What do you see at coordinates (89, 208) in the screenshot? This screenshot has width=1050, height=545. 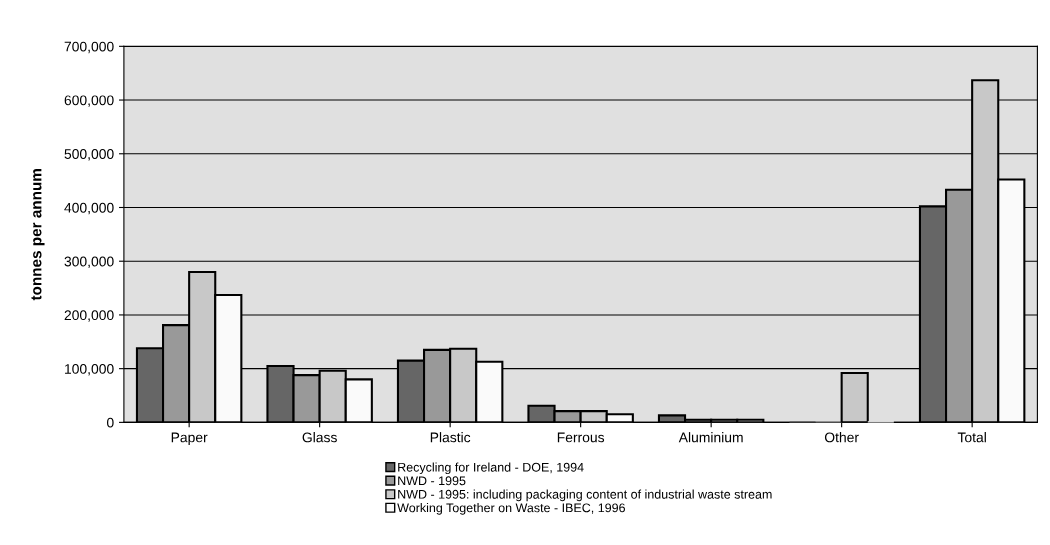 I see `y-tick-label: 400,000` at bounding box center [89, 208].